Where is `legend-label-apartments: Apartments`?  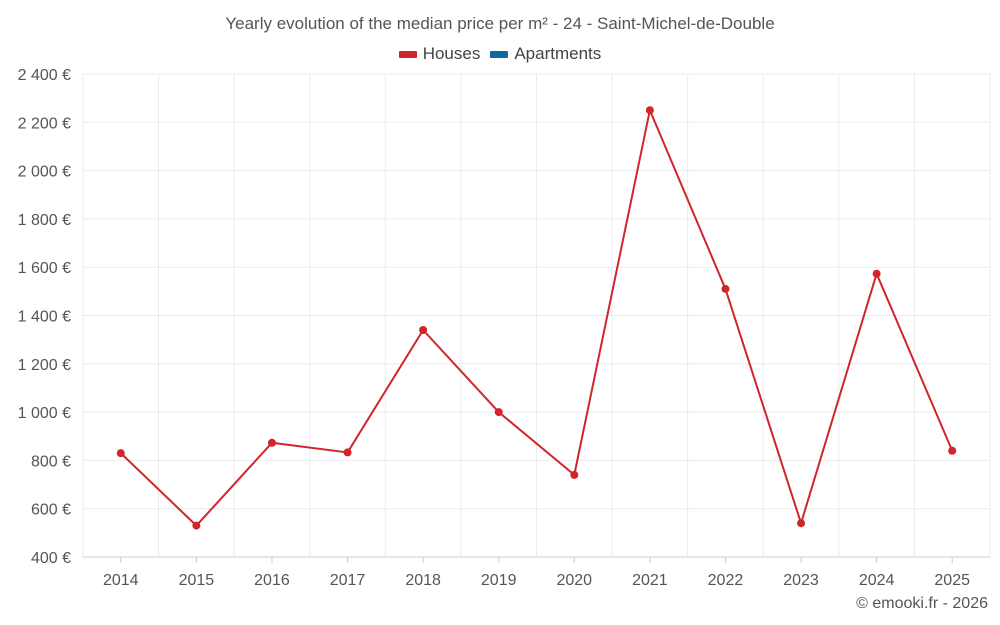
legend-label-apartments: Apartments is located at coordinates (558, 53).